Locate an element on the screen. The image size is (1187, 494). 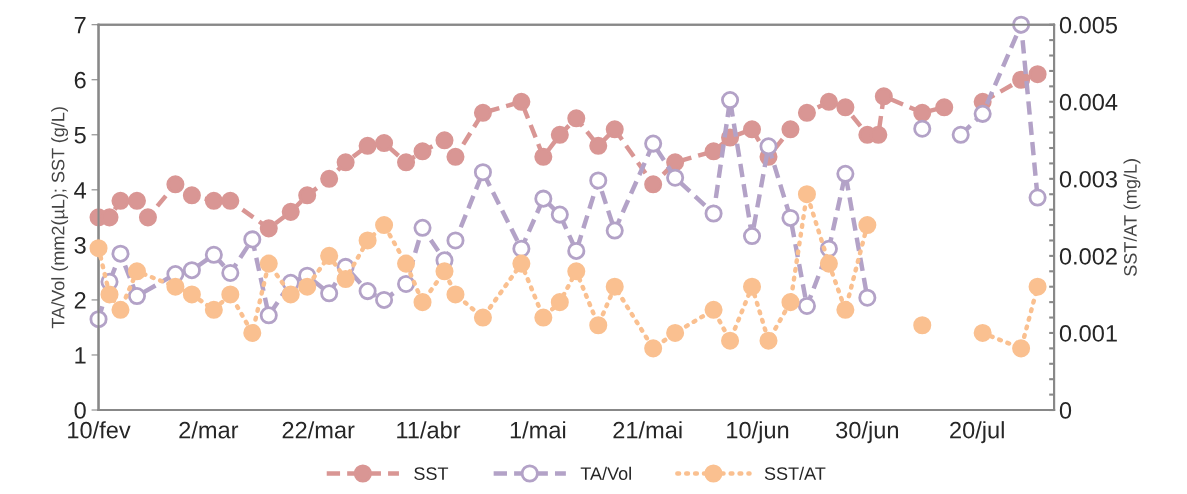
x-tick-label: 10/fev is located at coordinates (99, 430).